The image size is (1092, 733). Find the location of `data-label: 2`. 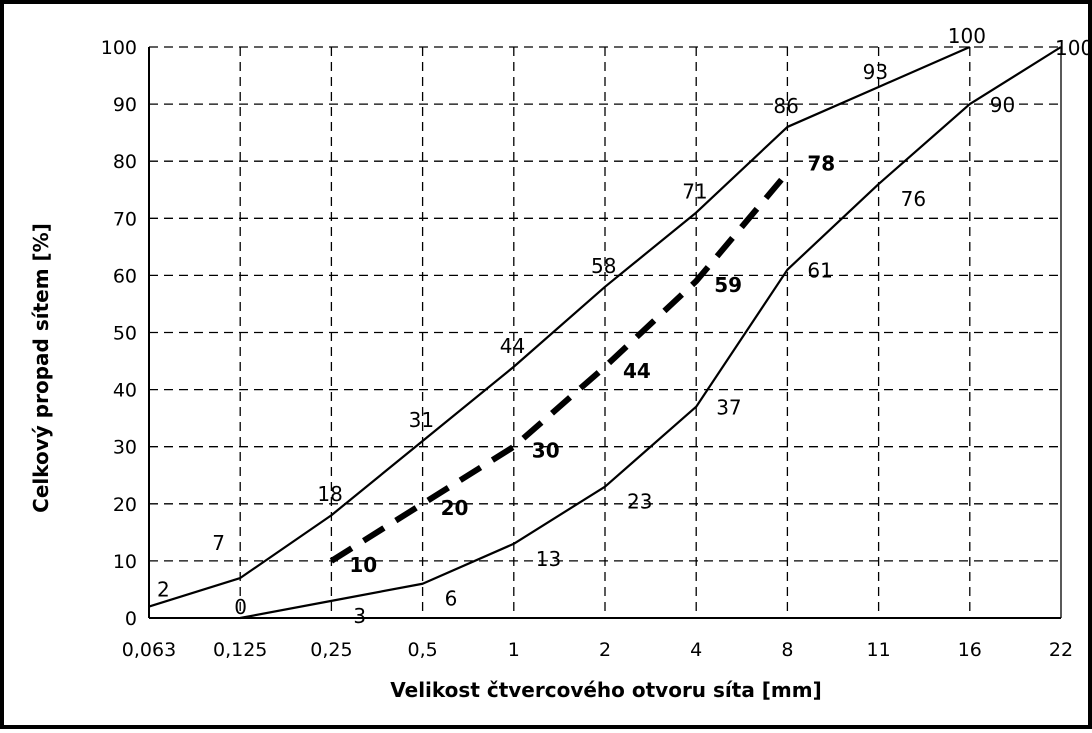

data-label: 2 is located at coordinates (163, 590).